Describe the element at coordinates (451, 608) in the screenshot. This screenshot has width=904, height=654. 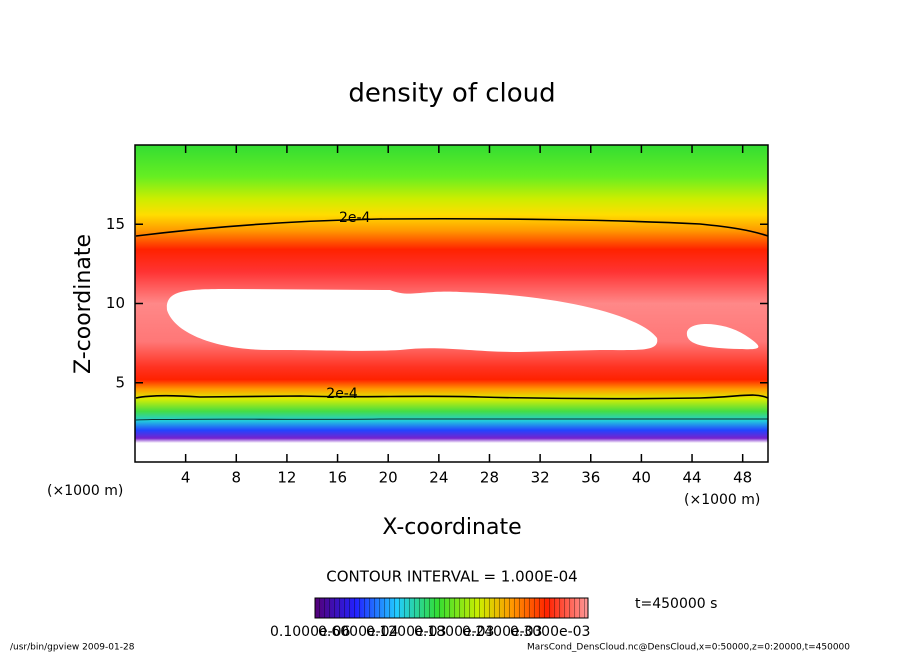
I see `colorbar` at that location.